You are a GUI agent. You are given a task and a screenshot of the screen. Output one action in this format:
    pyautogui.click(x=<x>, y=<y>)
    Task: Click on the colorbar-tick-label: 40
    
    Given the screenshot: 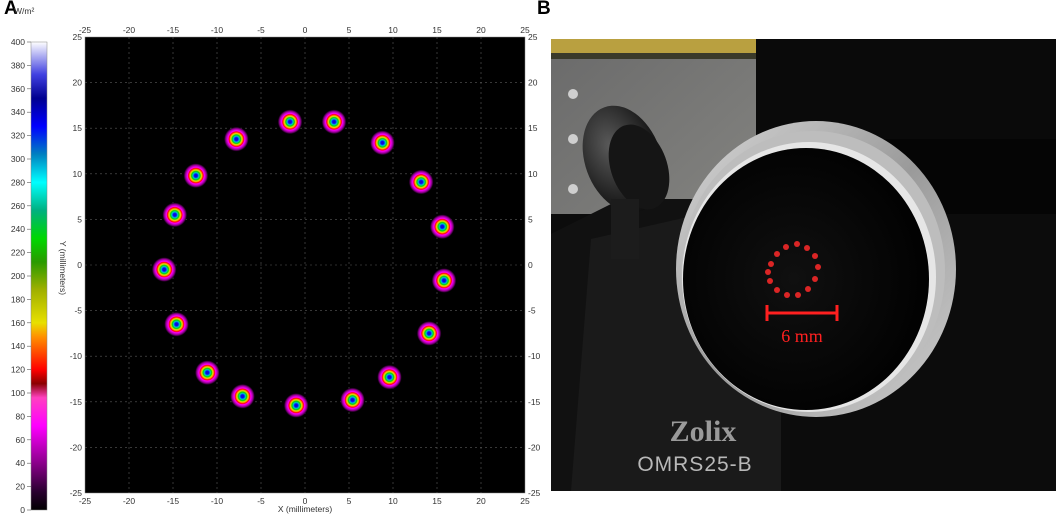 What is the action you would take?
    pyautogui.click(x=21, y=463)
    